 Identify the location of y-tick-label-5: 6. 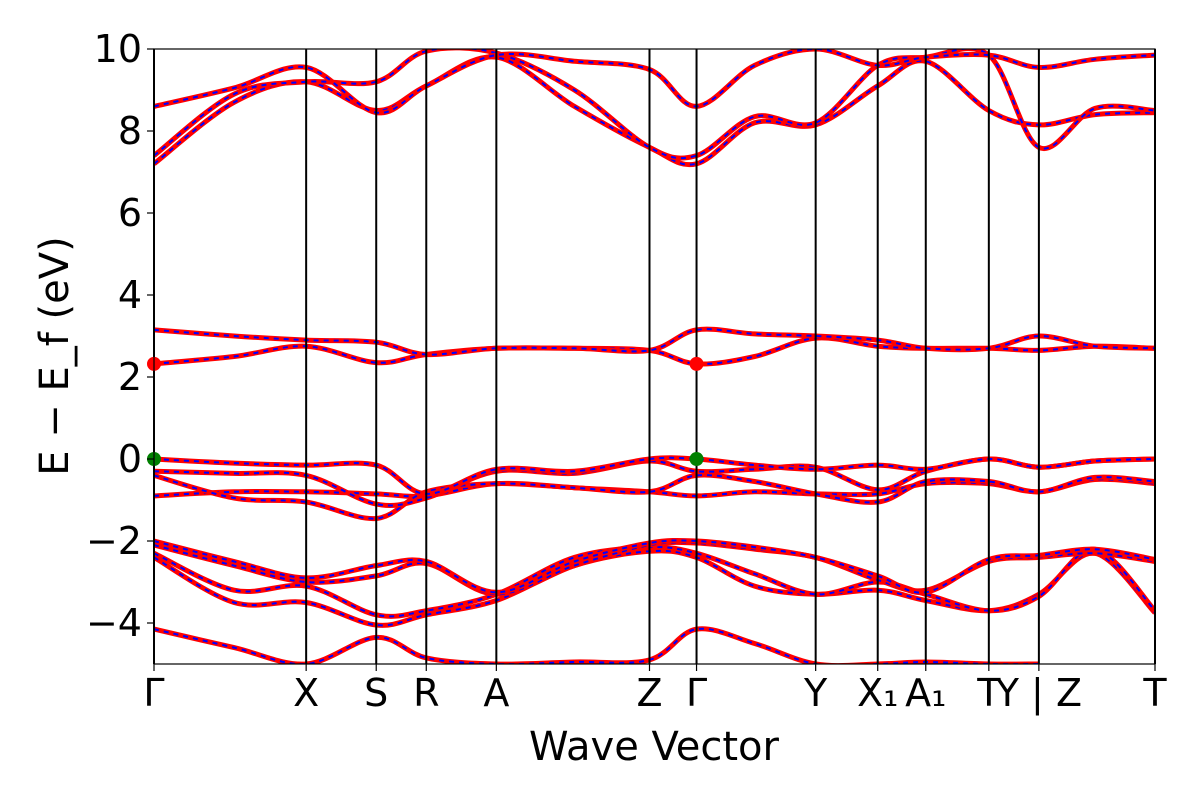
(130, 213).